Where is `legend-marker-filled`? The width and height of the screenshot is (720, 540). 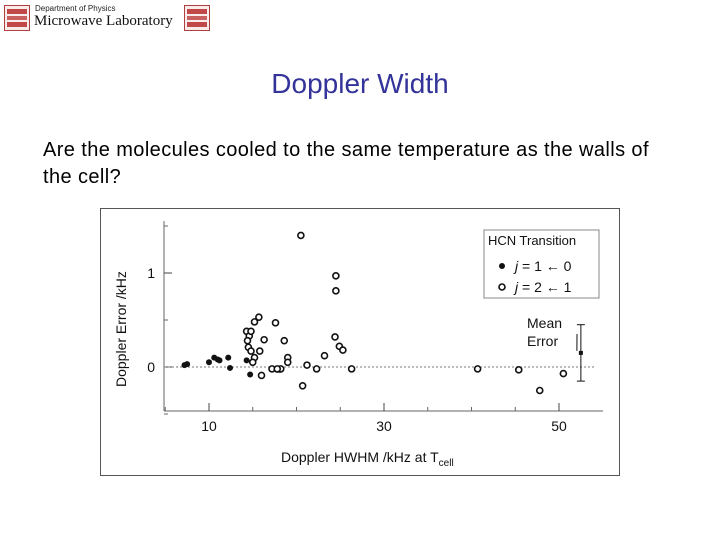 legend-marker-filled is located at coordinates (502, 266).